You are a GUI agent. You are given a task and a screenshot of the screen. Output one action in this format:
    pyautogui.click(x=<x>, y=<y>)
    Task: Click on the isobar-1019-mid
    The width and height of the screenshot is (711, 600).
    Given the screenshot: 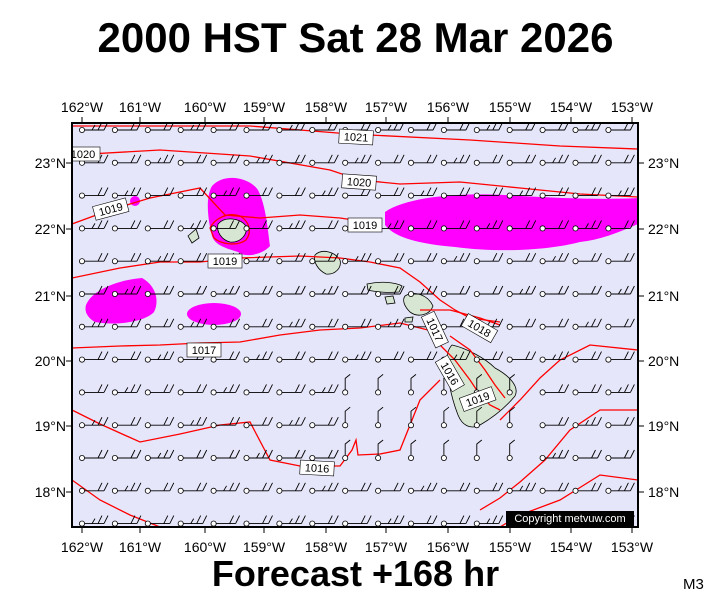 What is the action you would take?
    pyautogui.click(x=286, y=289)
    